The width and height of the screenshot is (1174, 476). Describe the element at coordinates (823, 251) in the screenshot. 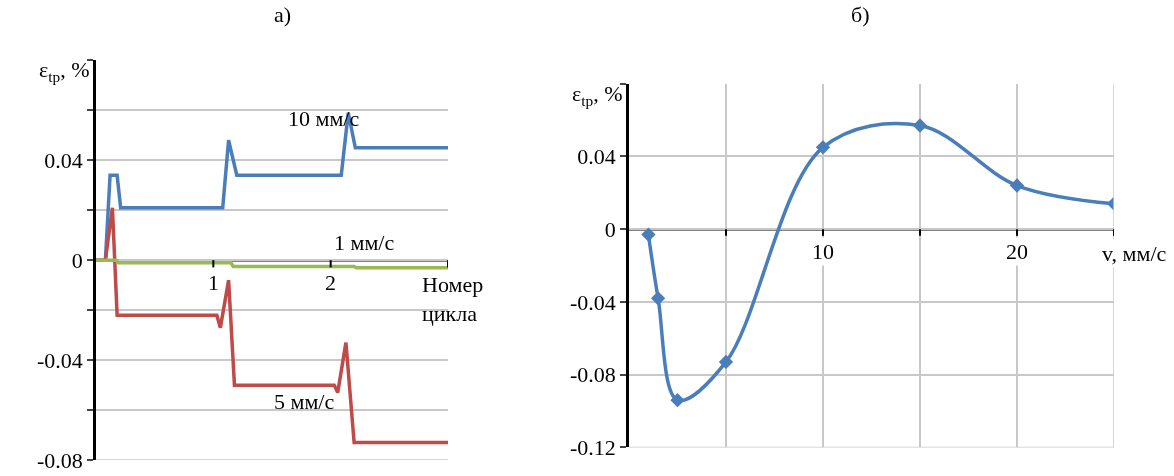

I see `x-tick-label: 10` at that location.